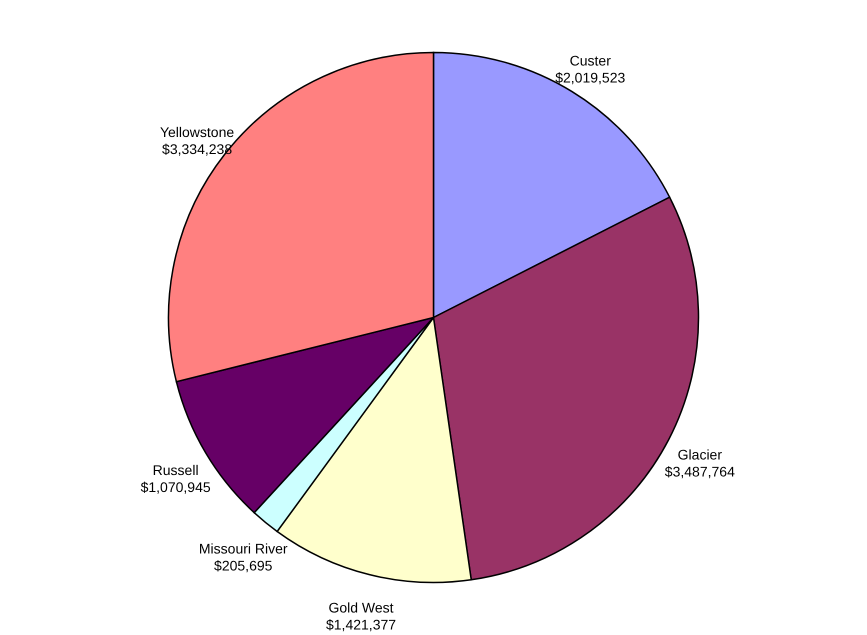  Describe the element at coordinates (175, 486) in the screenshot. I see `data-label: $1,070,945` at that location.